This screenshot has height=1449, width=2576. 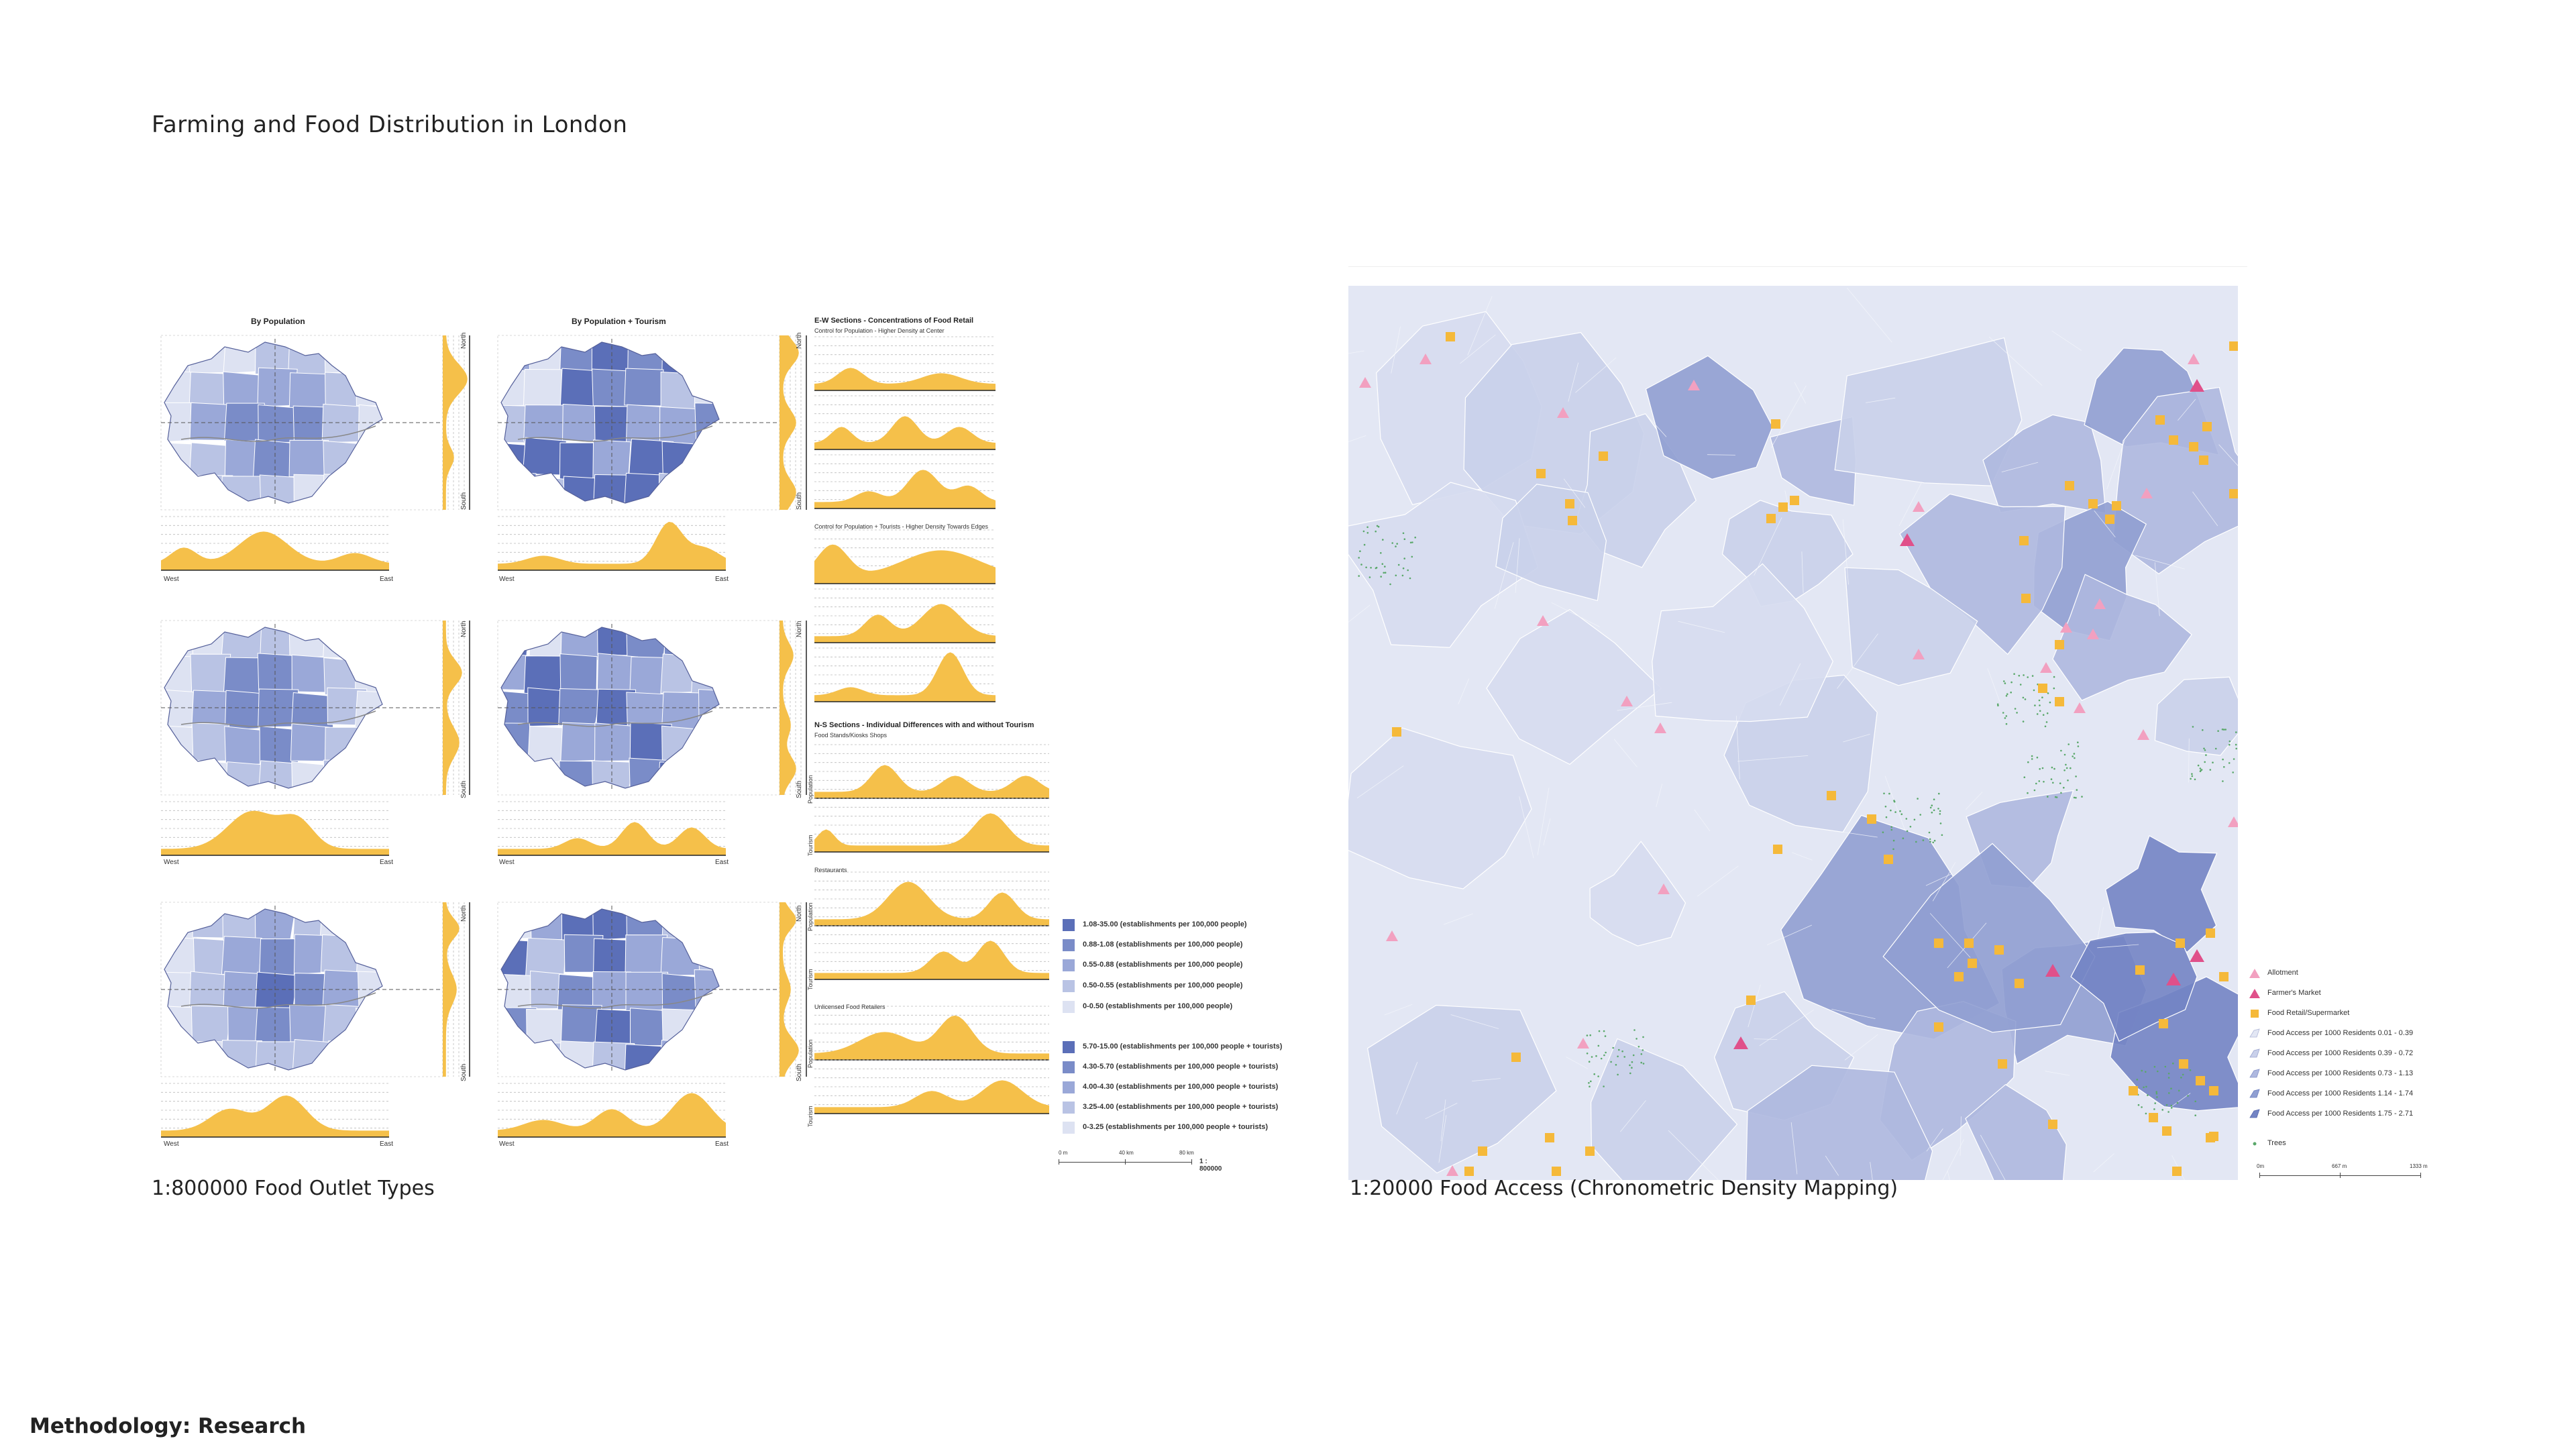 I want to click on london-outline, so click(x=273, y=989).